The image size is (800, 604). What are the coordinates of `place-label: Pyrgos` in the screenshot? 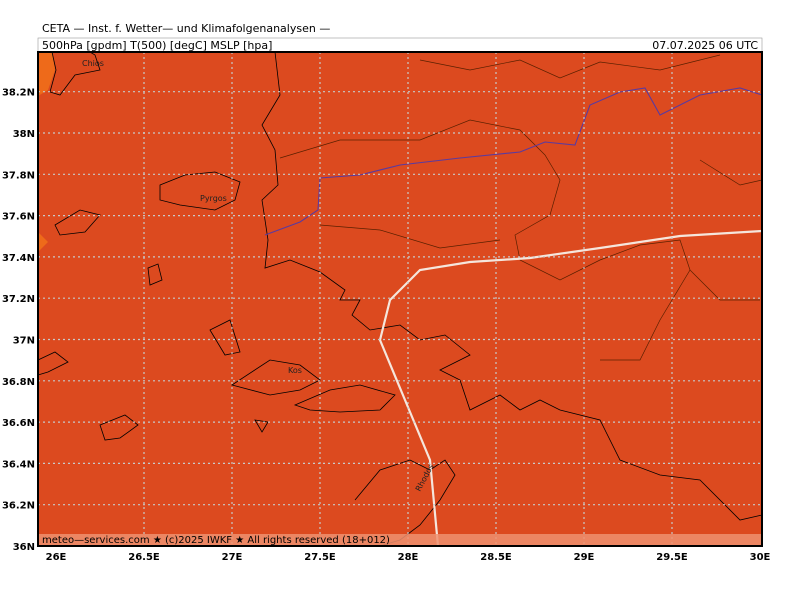 It's located at (213, 198).